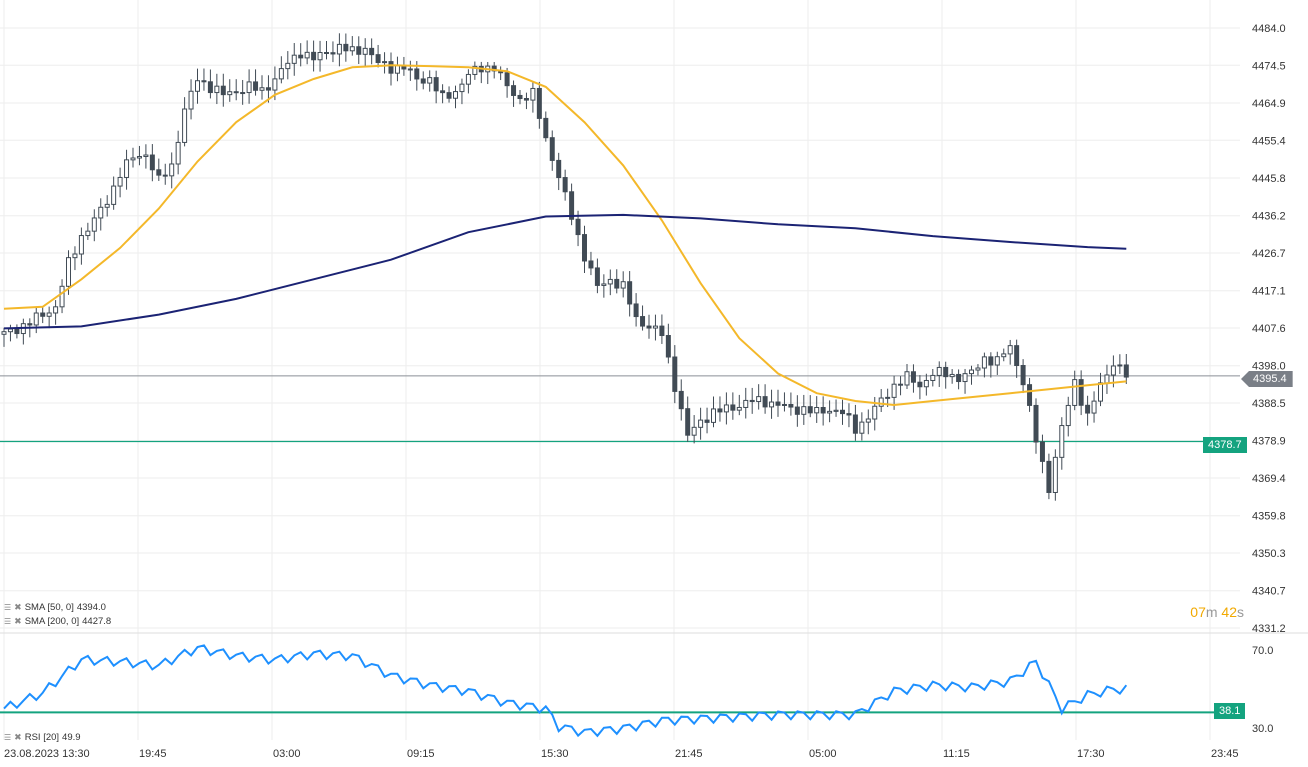 The height and width of the screenshot is (767, 1308). Describe the element at coordinates (565, 271) in the screenshot. I see `sma200-line` at that location.